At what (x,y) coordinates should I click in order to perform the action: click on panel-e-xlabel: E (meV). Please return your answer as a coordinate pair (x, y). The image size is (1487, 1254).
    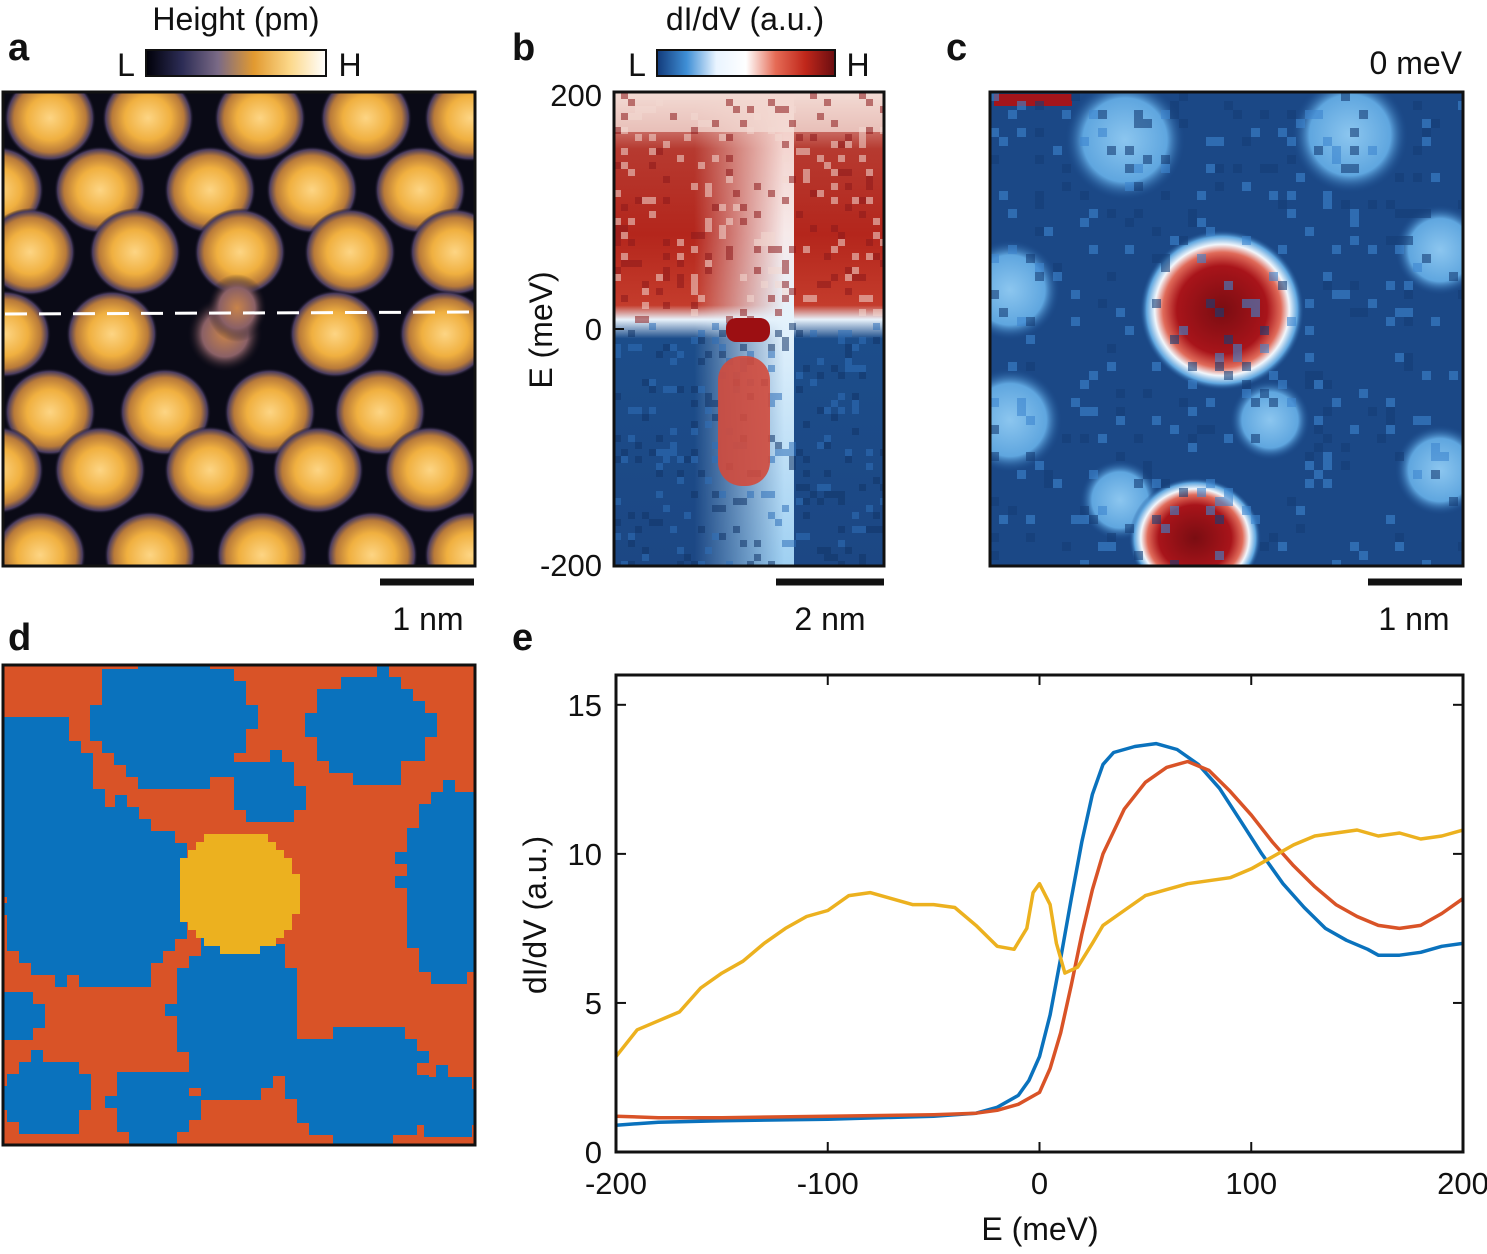
    Looking at the image, I should click on (1039, 1229).